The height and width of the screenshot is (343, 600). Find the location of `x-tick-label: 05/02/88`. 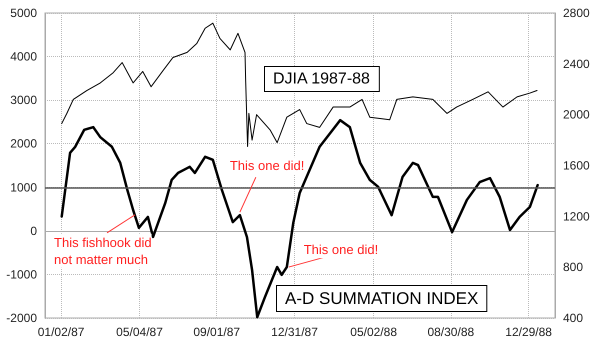

x-tick-label: 05/02/88 is located at coordinates (374, 332).